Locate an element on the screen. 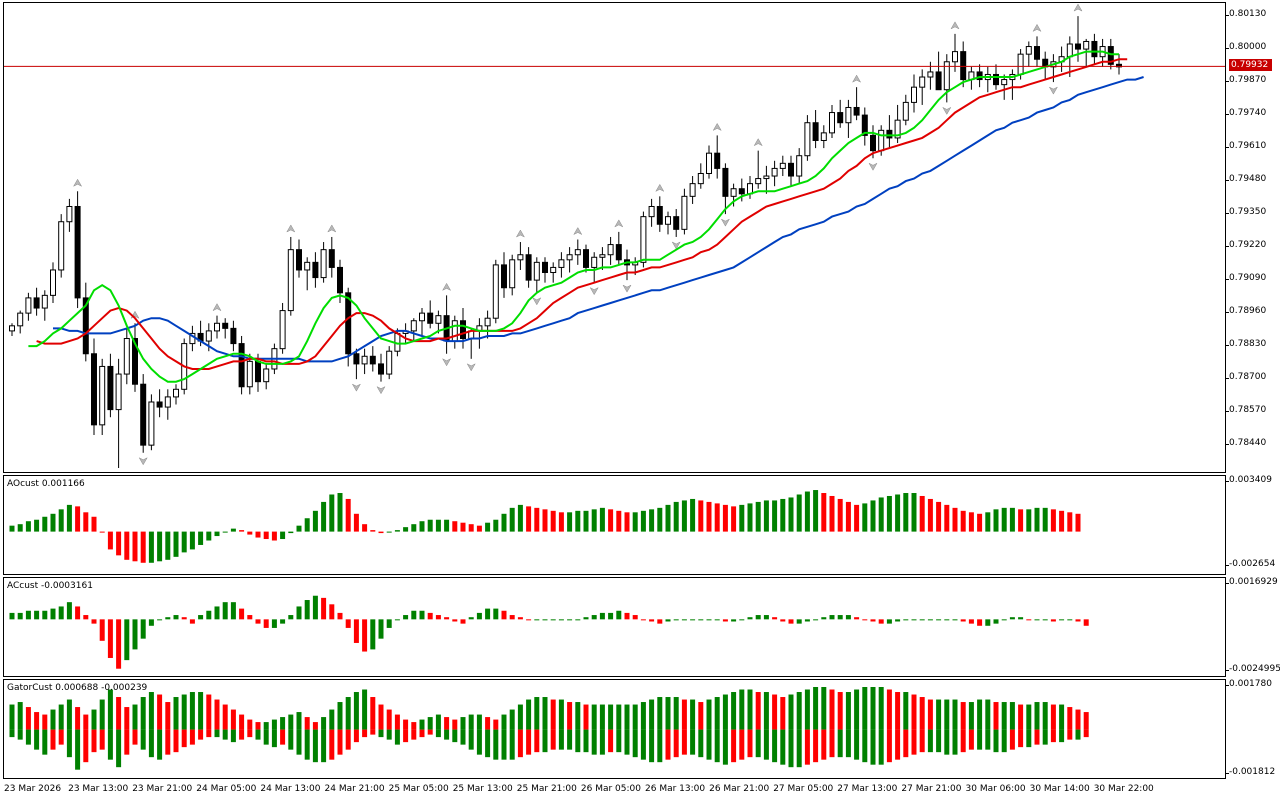 The width and height of the screenshot is (1280, 800). price-tick: 0.79090 is located at coordinates (1246, 278).